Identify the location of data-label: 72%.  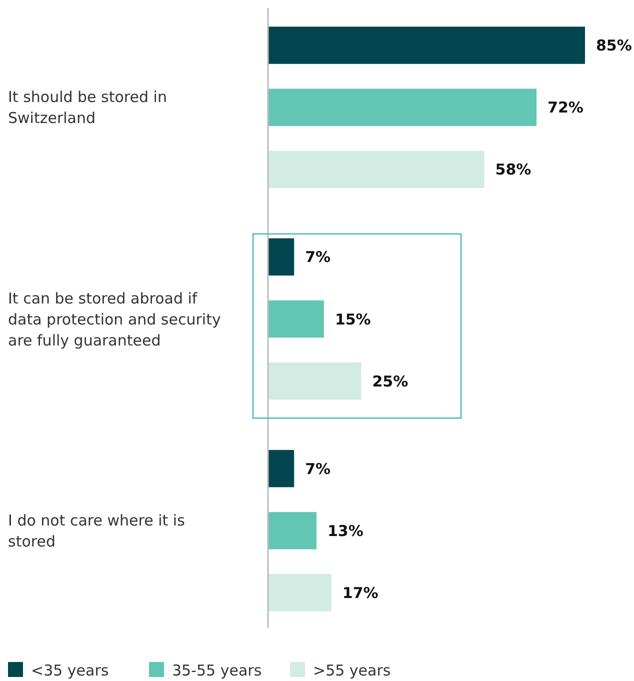
(566, 107).